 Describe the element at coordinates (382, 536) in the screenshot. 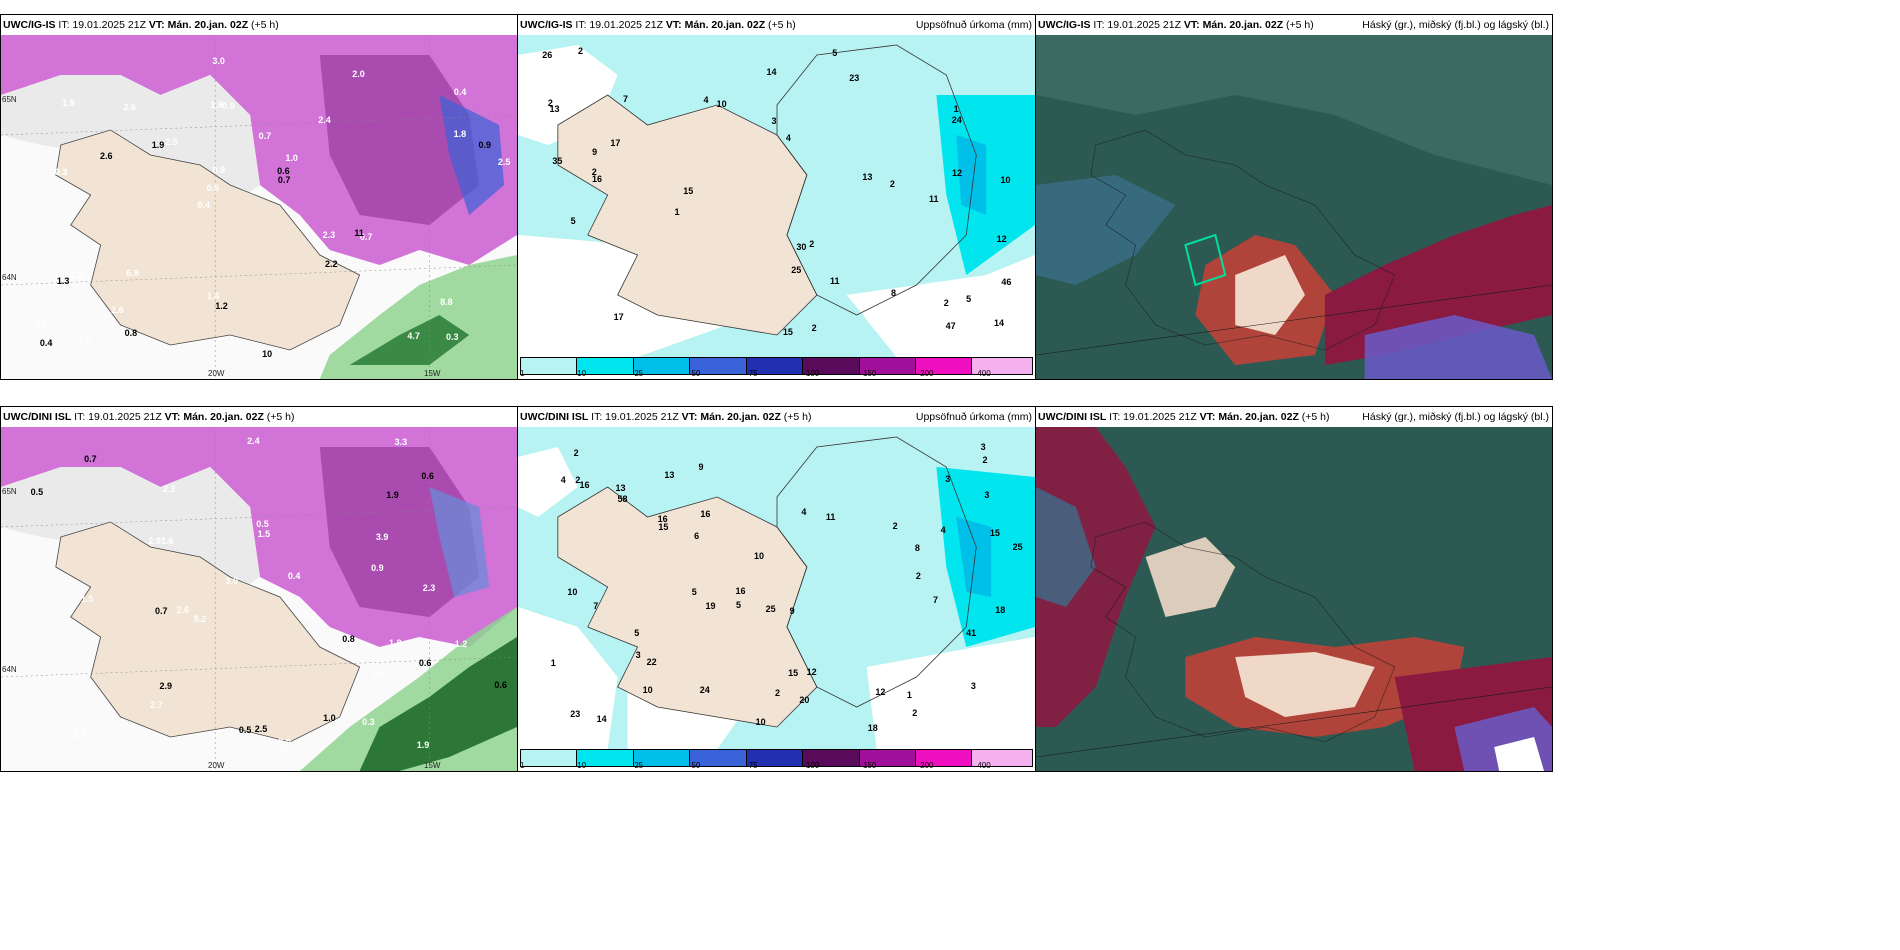

I see `value-label: 3.9` at that location.